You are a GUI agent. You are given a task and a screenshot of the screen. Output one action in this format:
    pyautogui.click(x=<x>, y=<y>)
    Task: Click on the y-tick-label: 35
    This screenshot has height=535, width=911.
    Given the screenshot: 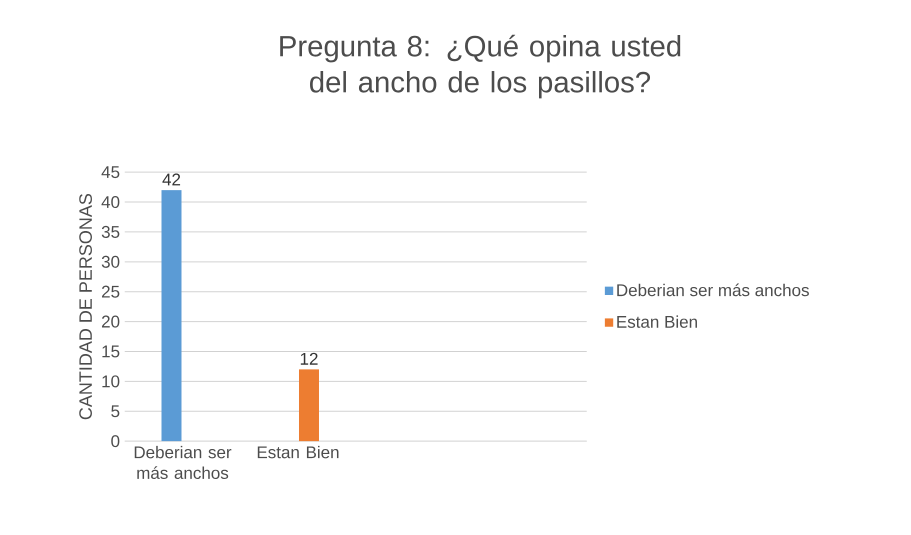 What is the action you would take?
    pyautogui.click(x=111, y=232)
    